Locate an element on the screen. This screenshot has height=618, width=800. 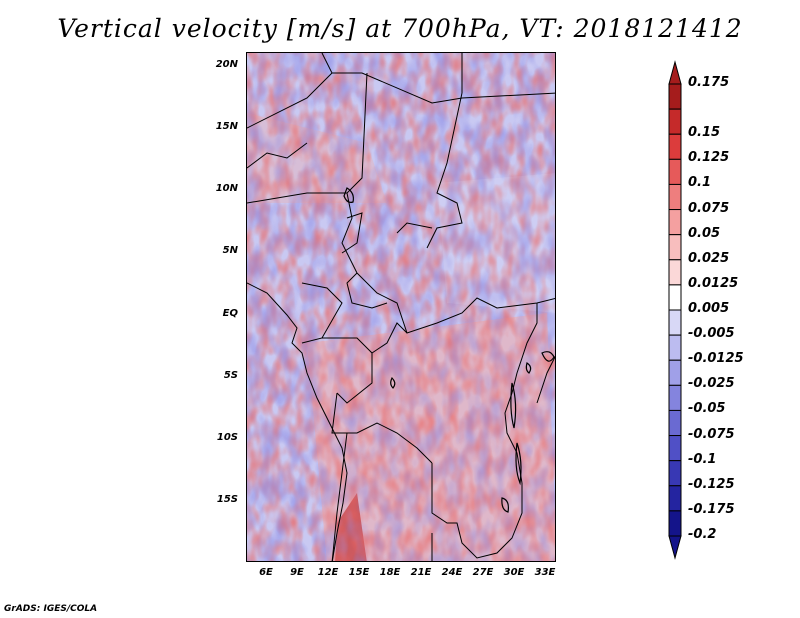
lon-tick-30e: 30E is located at coordinates (514, 572).